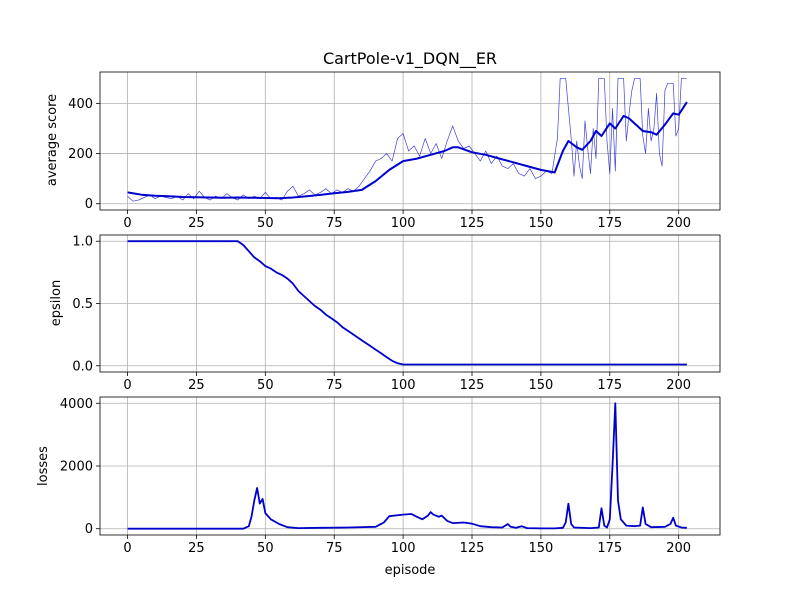 Image resolution: width=800 pixels, height=604 pixels. What do you see at coordinates (82, 366) in the screenshot?
I see `epsilon-y-tick-label: 0.0` at bounding box center [82, 366].